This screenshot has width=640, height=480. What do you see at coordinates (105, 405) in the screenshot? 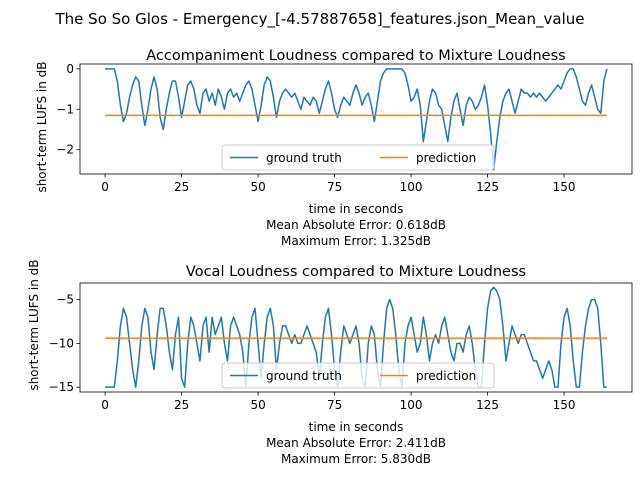
I see `vocal-x-tick-label: 0` at bounding box center [105, 405].